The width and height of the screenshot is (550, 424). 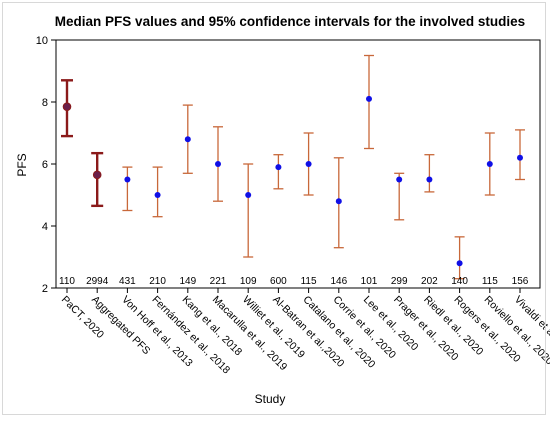 What do you see at coordinates (42, 41) in the screenshot?
I see `y-tick-label: 10` at bounding box center [42, 41].